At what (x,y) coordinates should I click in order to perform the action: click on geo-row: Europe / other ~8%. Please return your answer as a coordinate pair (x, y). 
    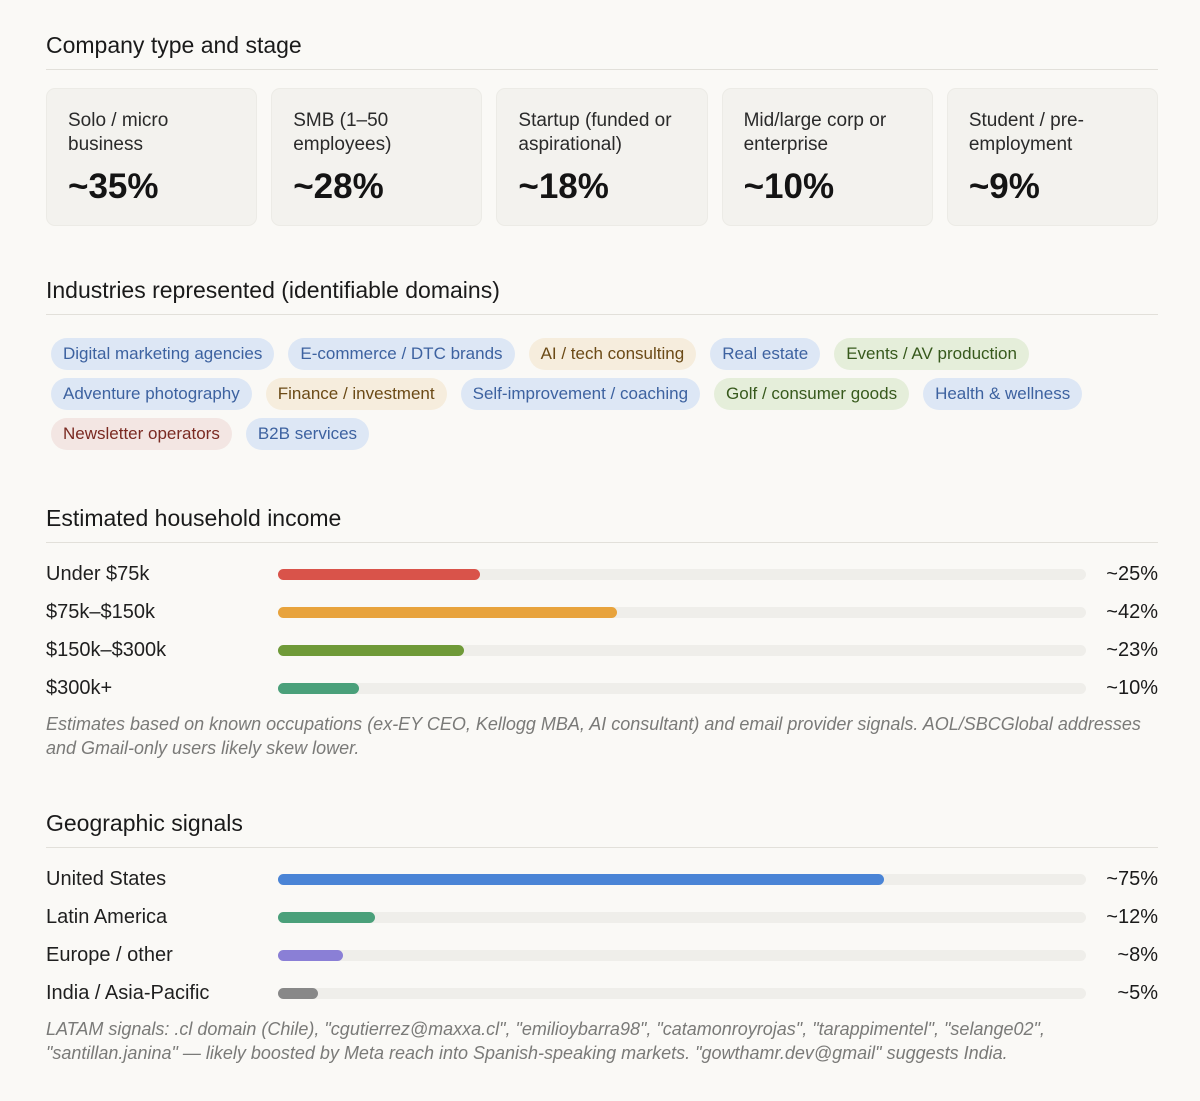
    Looking at the image, I should click on (602, 961).